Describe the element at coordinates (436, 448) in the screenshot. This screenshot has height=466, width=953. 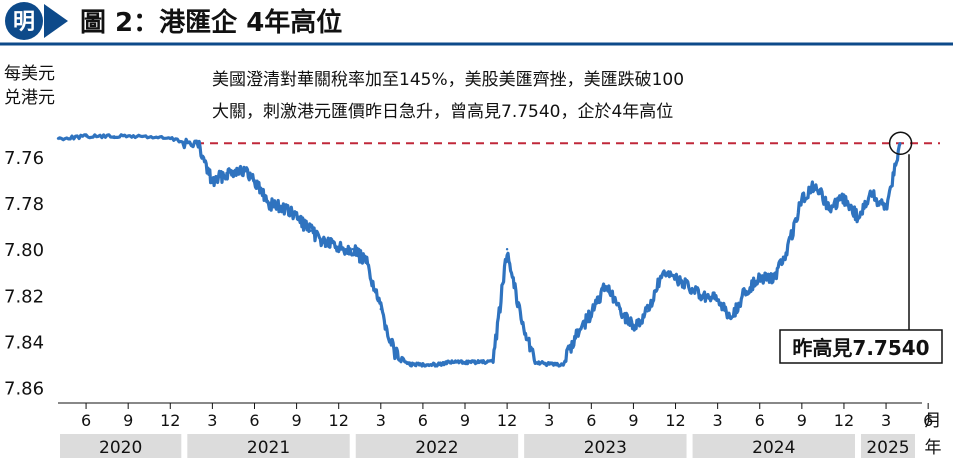
I see `x-year-label: 2022` at that location.